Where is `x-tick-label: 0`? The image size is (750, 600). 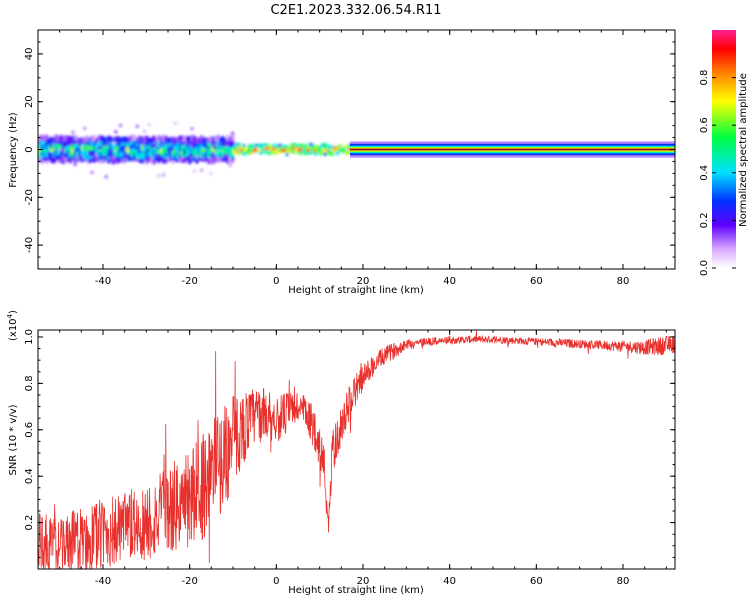 x-tick-label: 0 is located at coordinates (276, 281).